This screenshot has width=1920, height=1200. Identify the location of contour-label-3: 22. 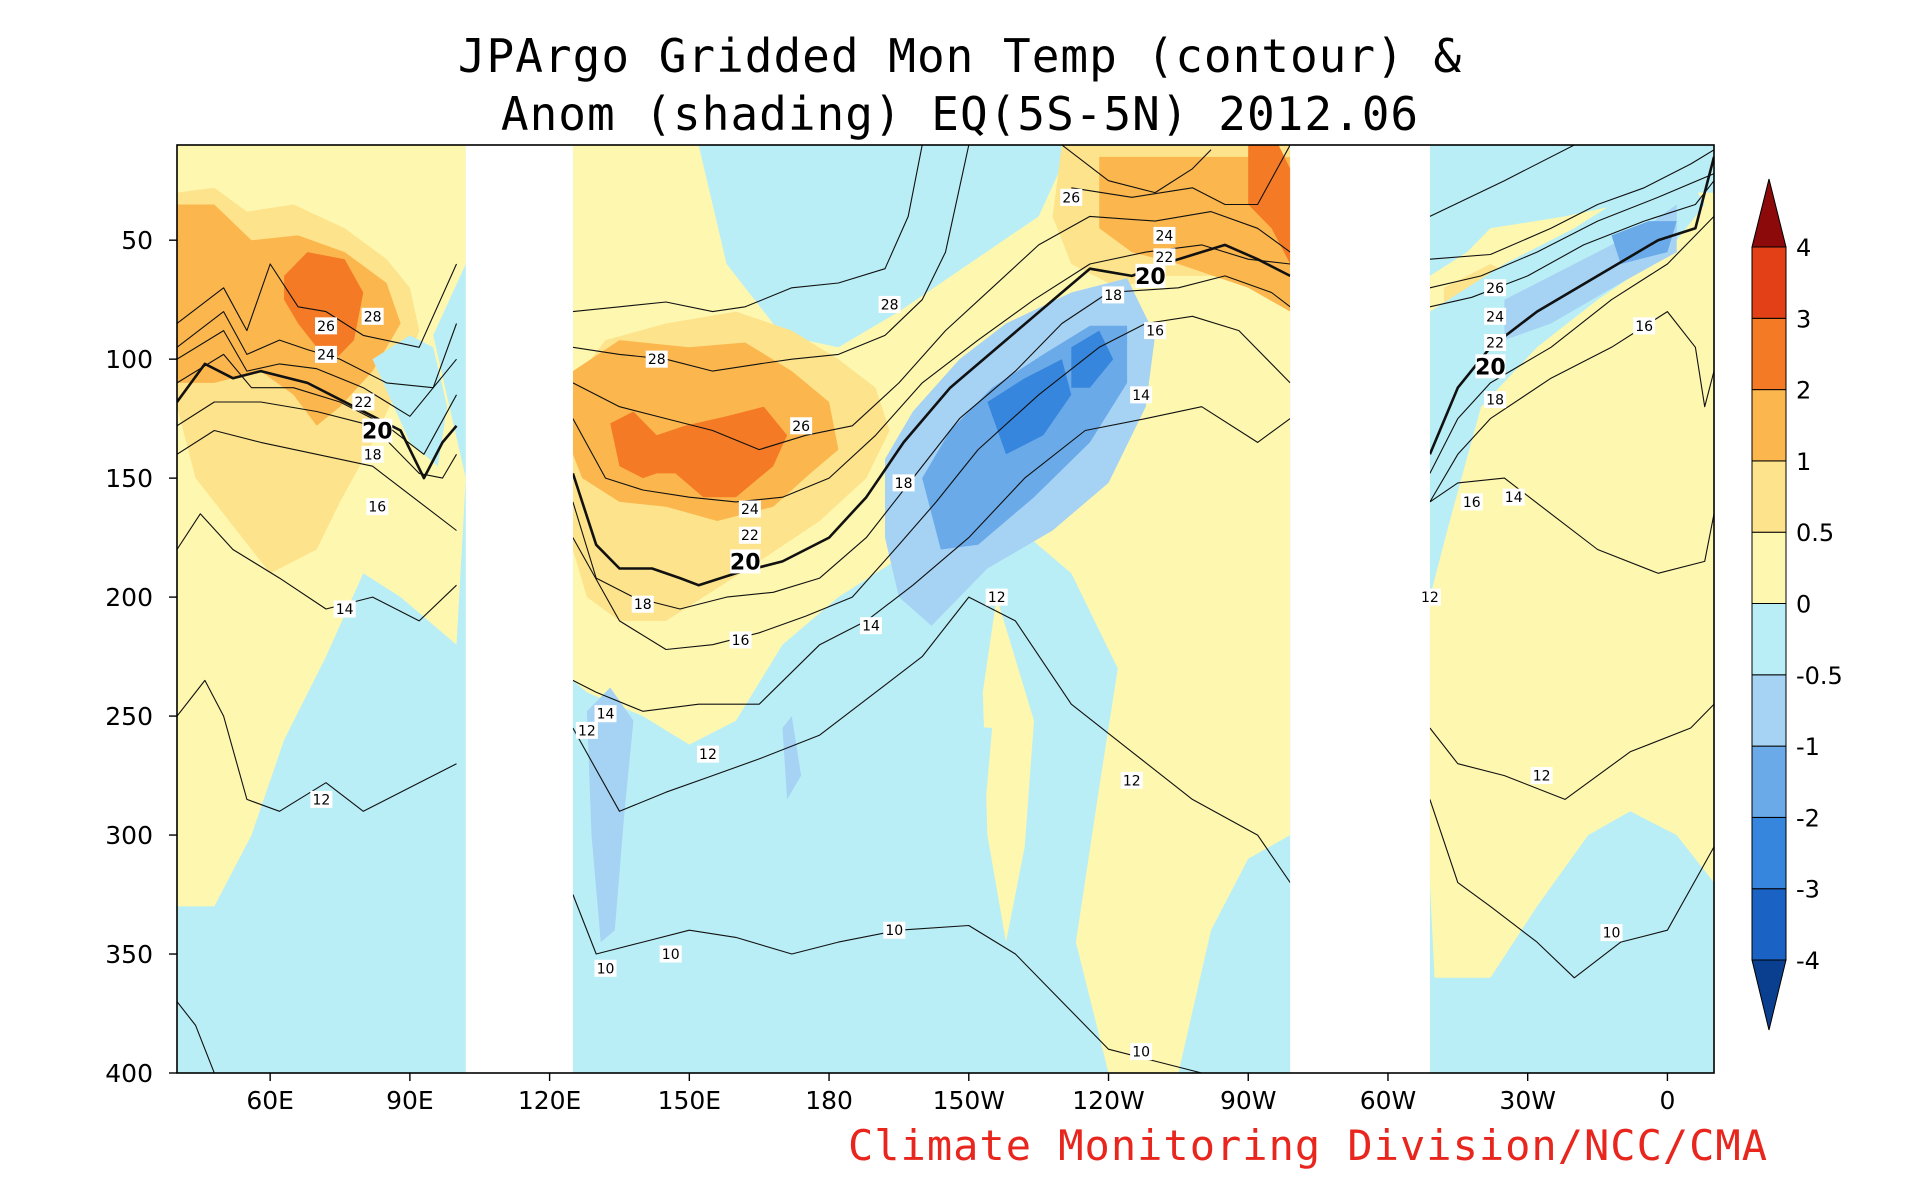
(363, 403).